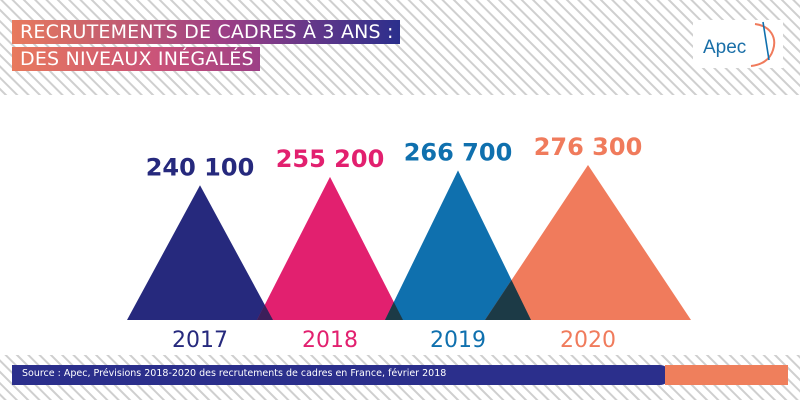 The width and height of the screenshot is (800, 400). What do you see at coordinates (588, 340) in the screenshot?
I see `year-label-2020: 2020` at bounding box center [588, 340].